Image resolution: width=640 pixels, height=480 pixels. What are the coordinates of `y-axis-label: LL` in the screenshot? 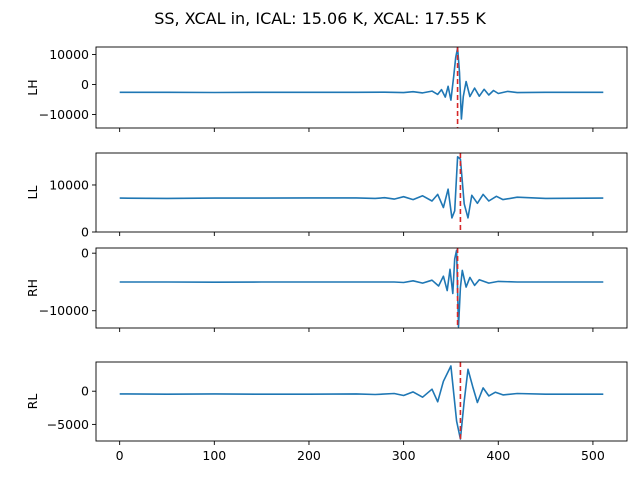 It's located at (32, 193).